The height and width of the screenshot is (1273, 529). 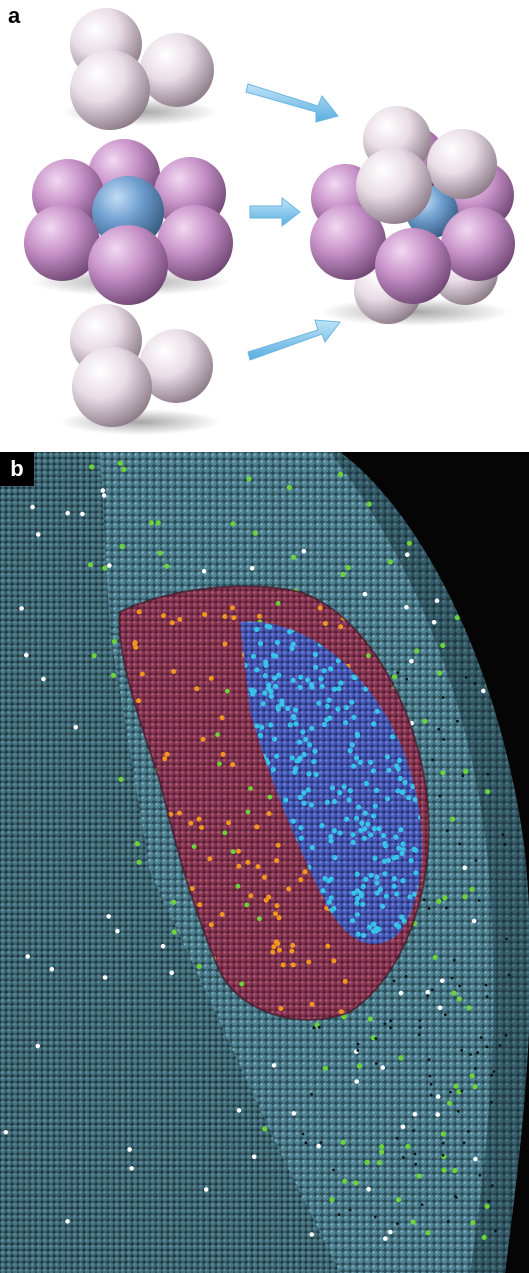 What do you see at coordinates (292, 103) in the screenshot?
I see `arrow-top` at bounding box center [292, 103].